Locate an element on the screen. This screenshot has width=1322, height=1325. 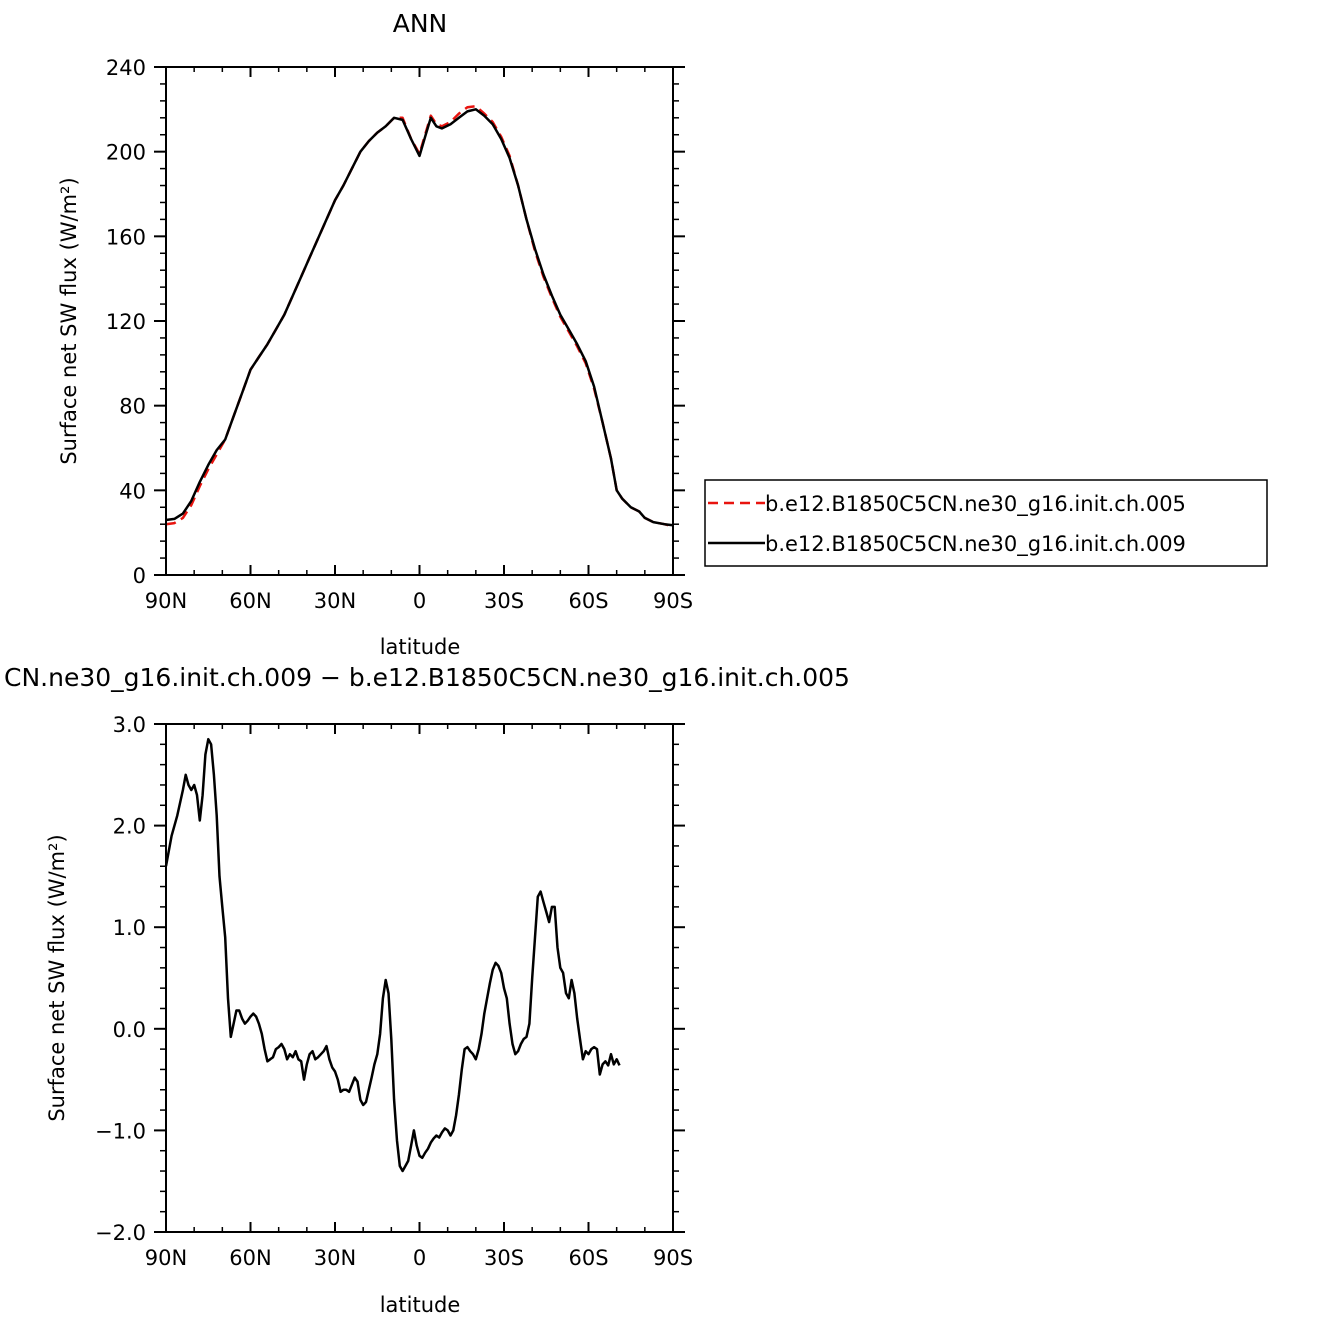
legend-box is located at coordinates (986, 523).